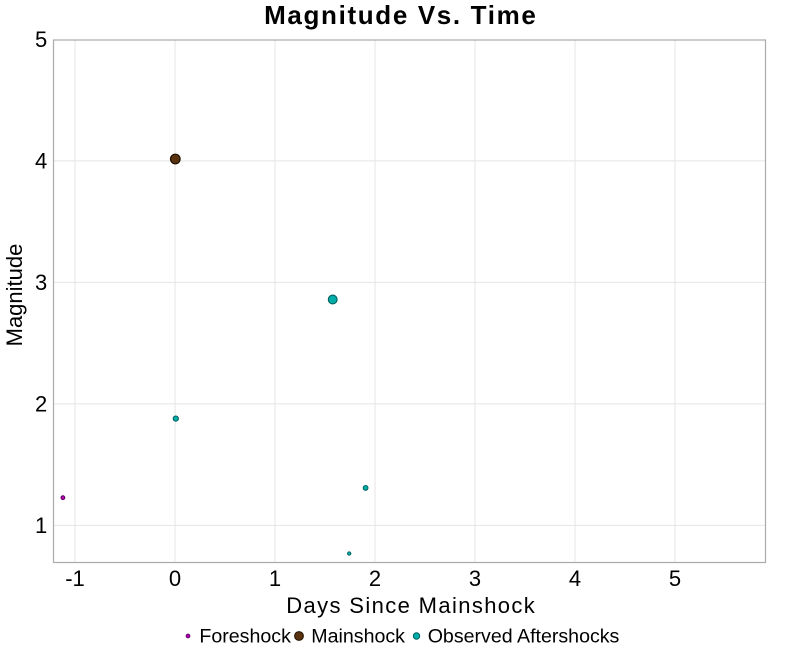 This screenshot has width=800, height=650. What do you see at coordinates (245, 637) in the screenshot?
I see `svg-text: Foreshock` at bounding box center [245, 637].